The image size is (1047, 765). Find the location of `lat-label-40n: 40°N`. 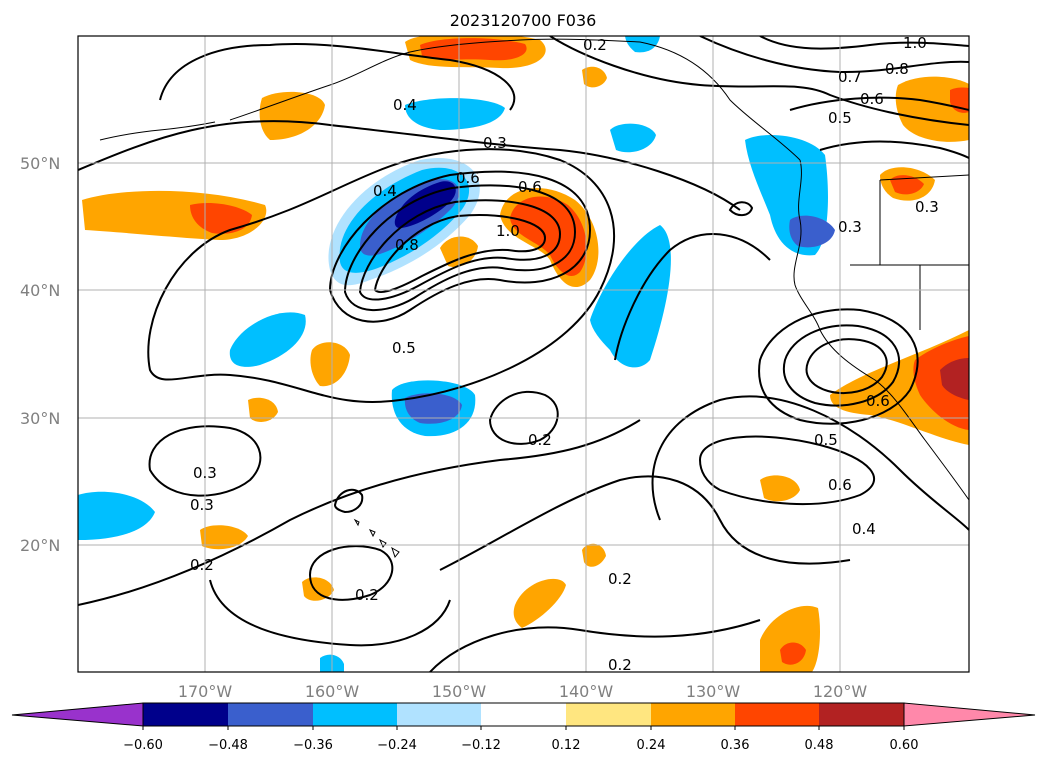

lat-label-40n: 40°N is located at coordinates (40, 290).